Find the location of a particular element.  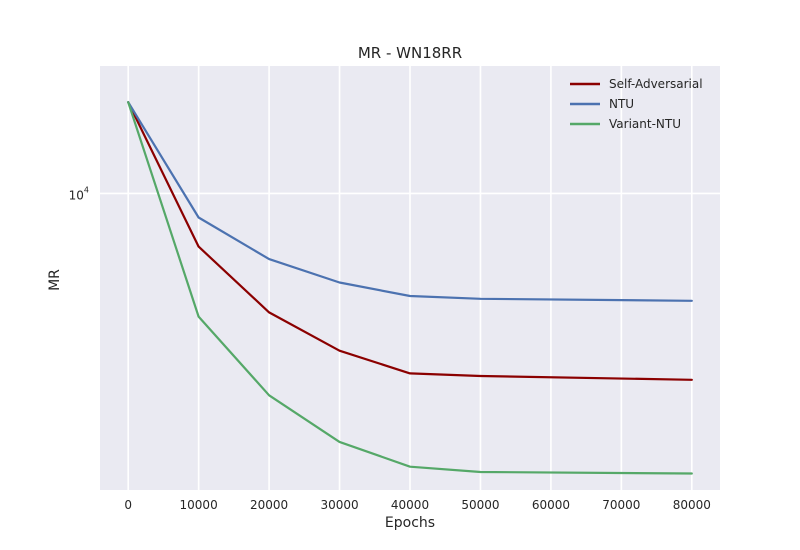

y-axis-label: MR is located at coordinates (55, 280).